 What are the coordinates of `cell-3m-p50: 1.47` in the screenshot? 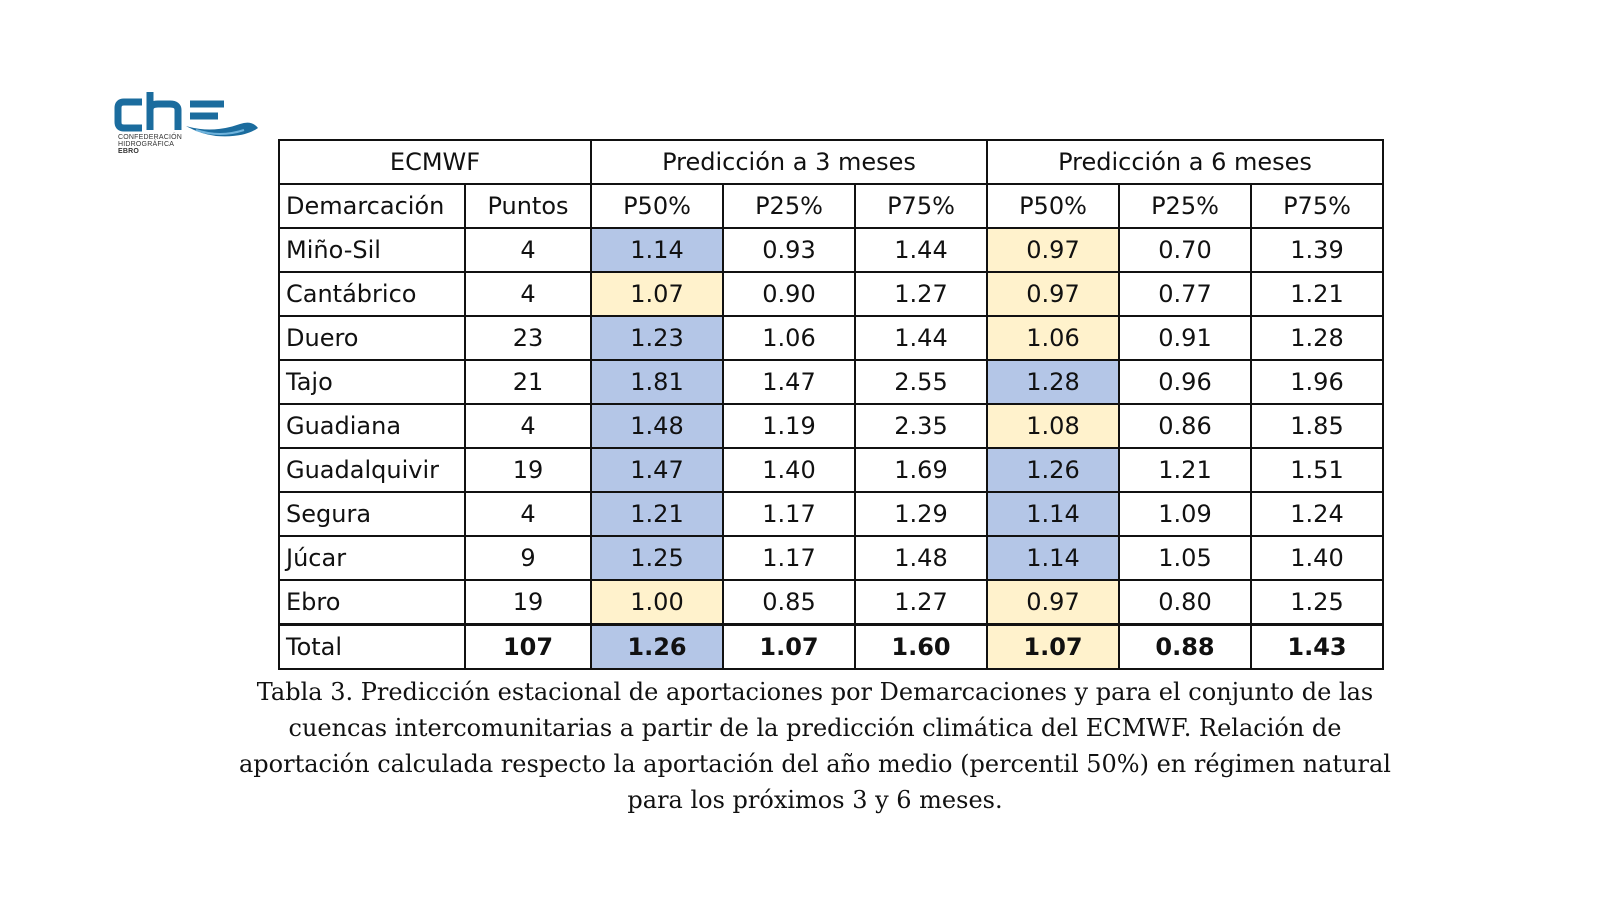 It's located at (657, 470).